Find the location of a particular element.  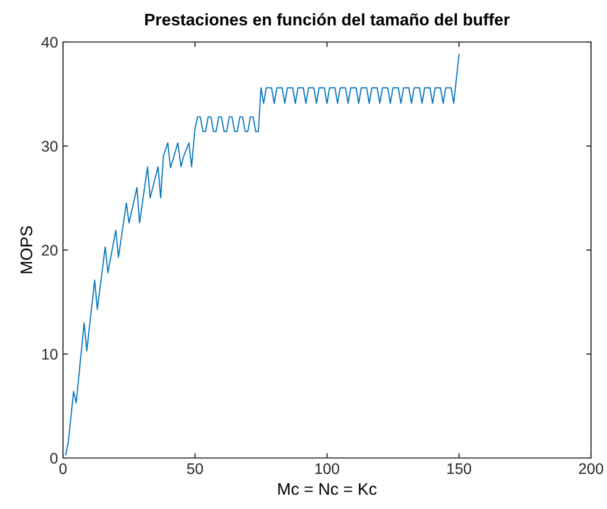

y-tick-label: 30 is located at coordinates (50, 146).